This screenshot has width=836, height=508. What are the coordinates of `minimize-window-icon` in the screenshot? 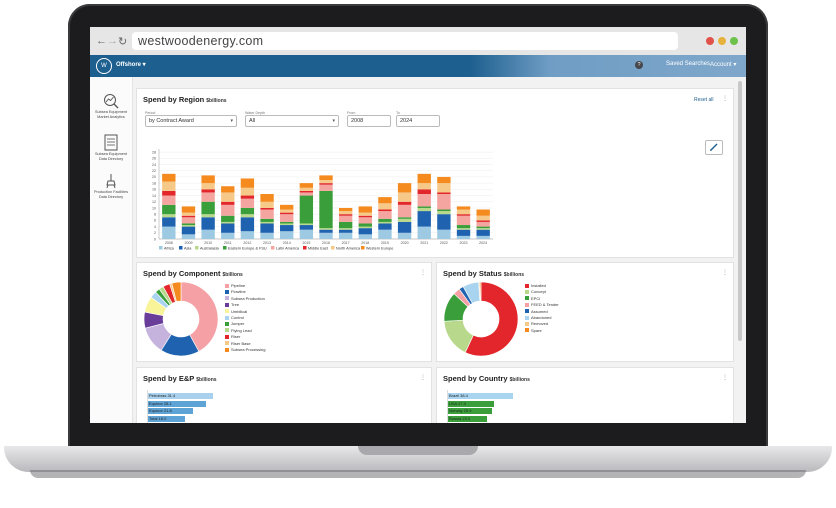 It's located at (722, 41).